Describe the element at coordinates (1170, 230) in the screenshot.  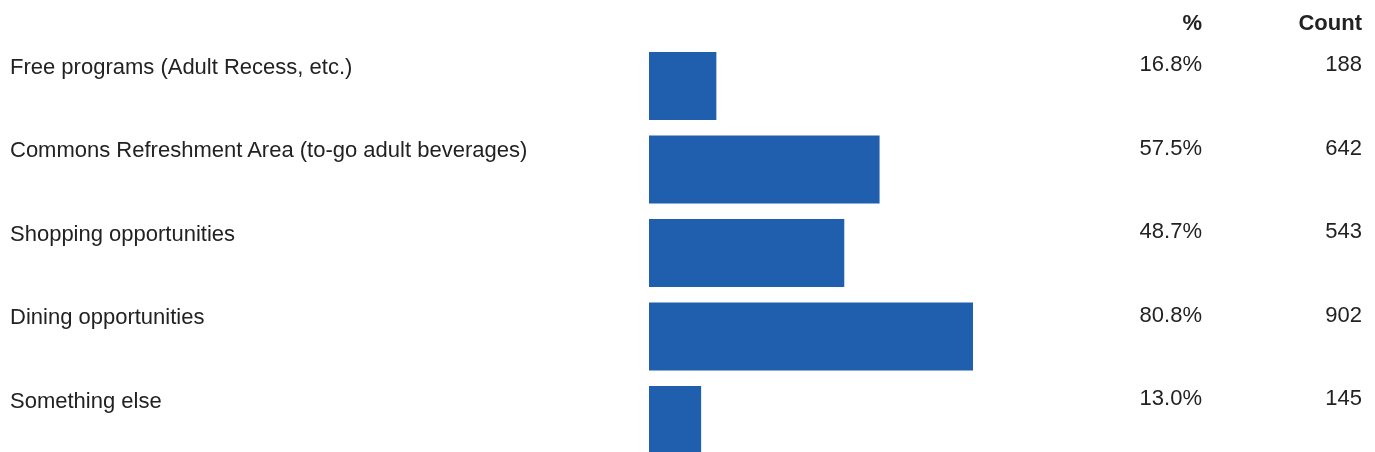
I see `data-label: 48.7%` at that location.